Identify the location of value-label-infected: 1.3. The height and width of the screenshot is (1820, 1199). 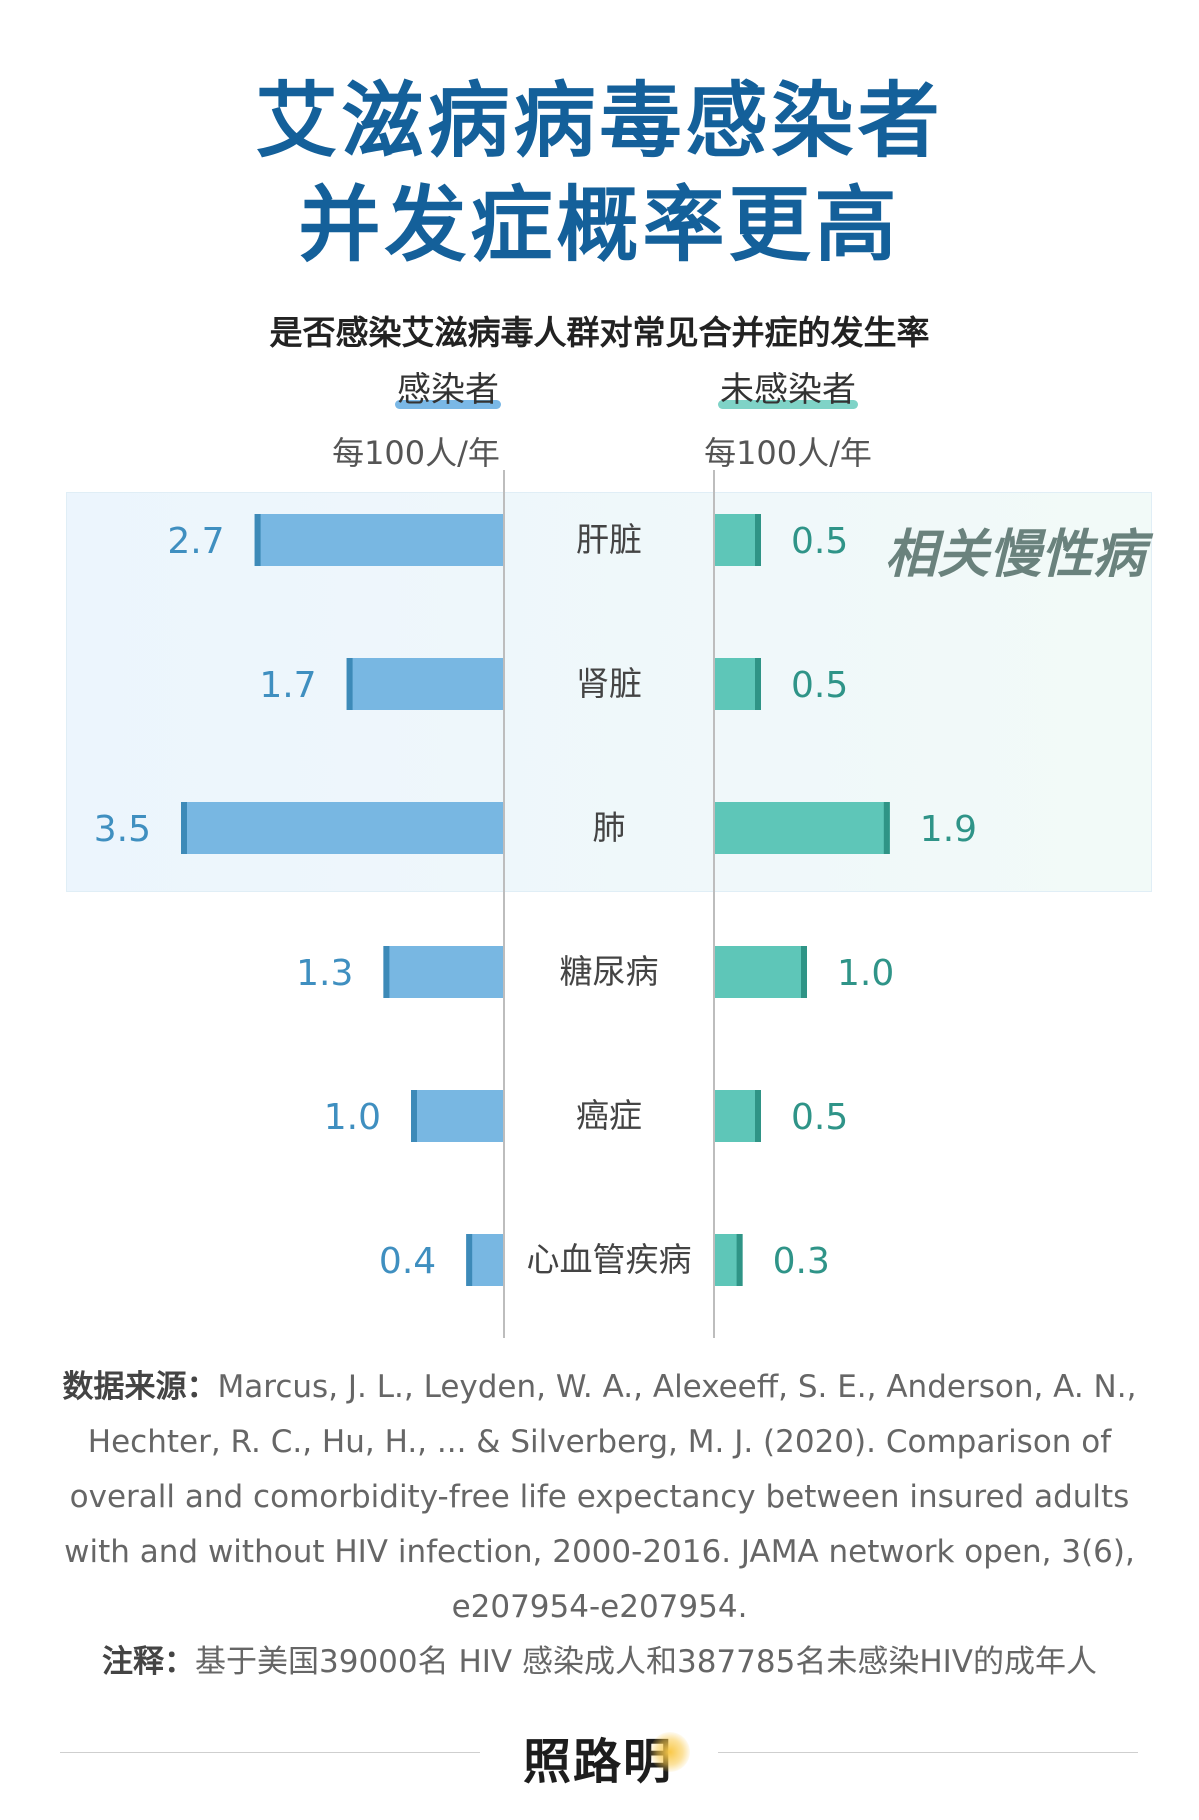
(324, 973).